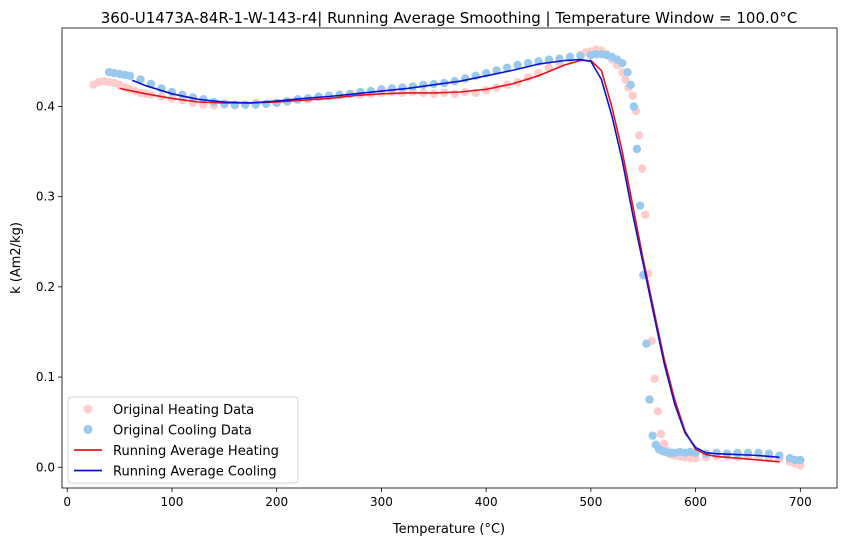  Describe the element at coordinates (16, 258) in the screenshot. I see `y-axis-label: k (Am2/kg)` at that location.